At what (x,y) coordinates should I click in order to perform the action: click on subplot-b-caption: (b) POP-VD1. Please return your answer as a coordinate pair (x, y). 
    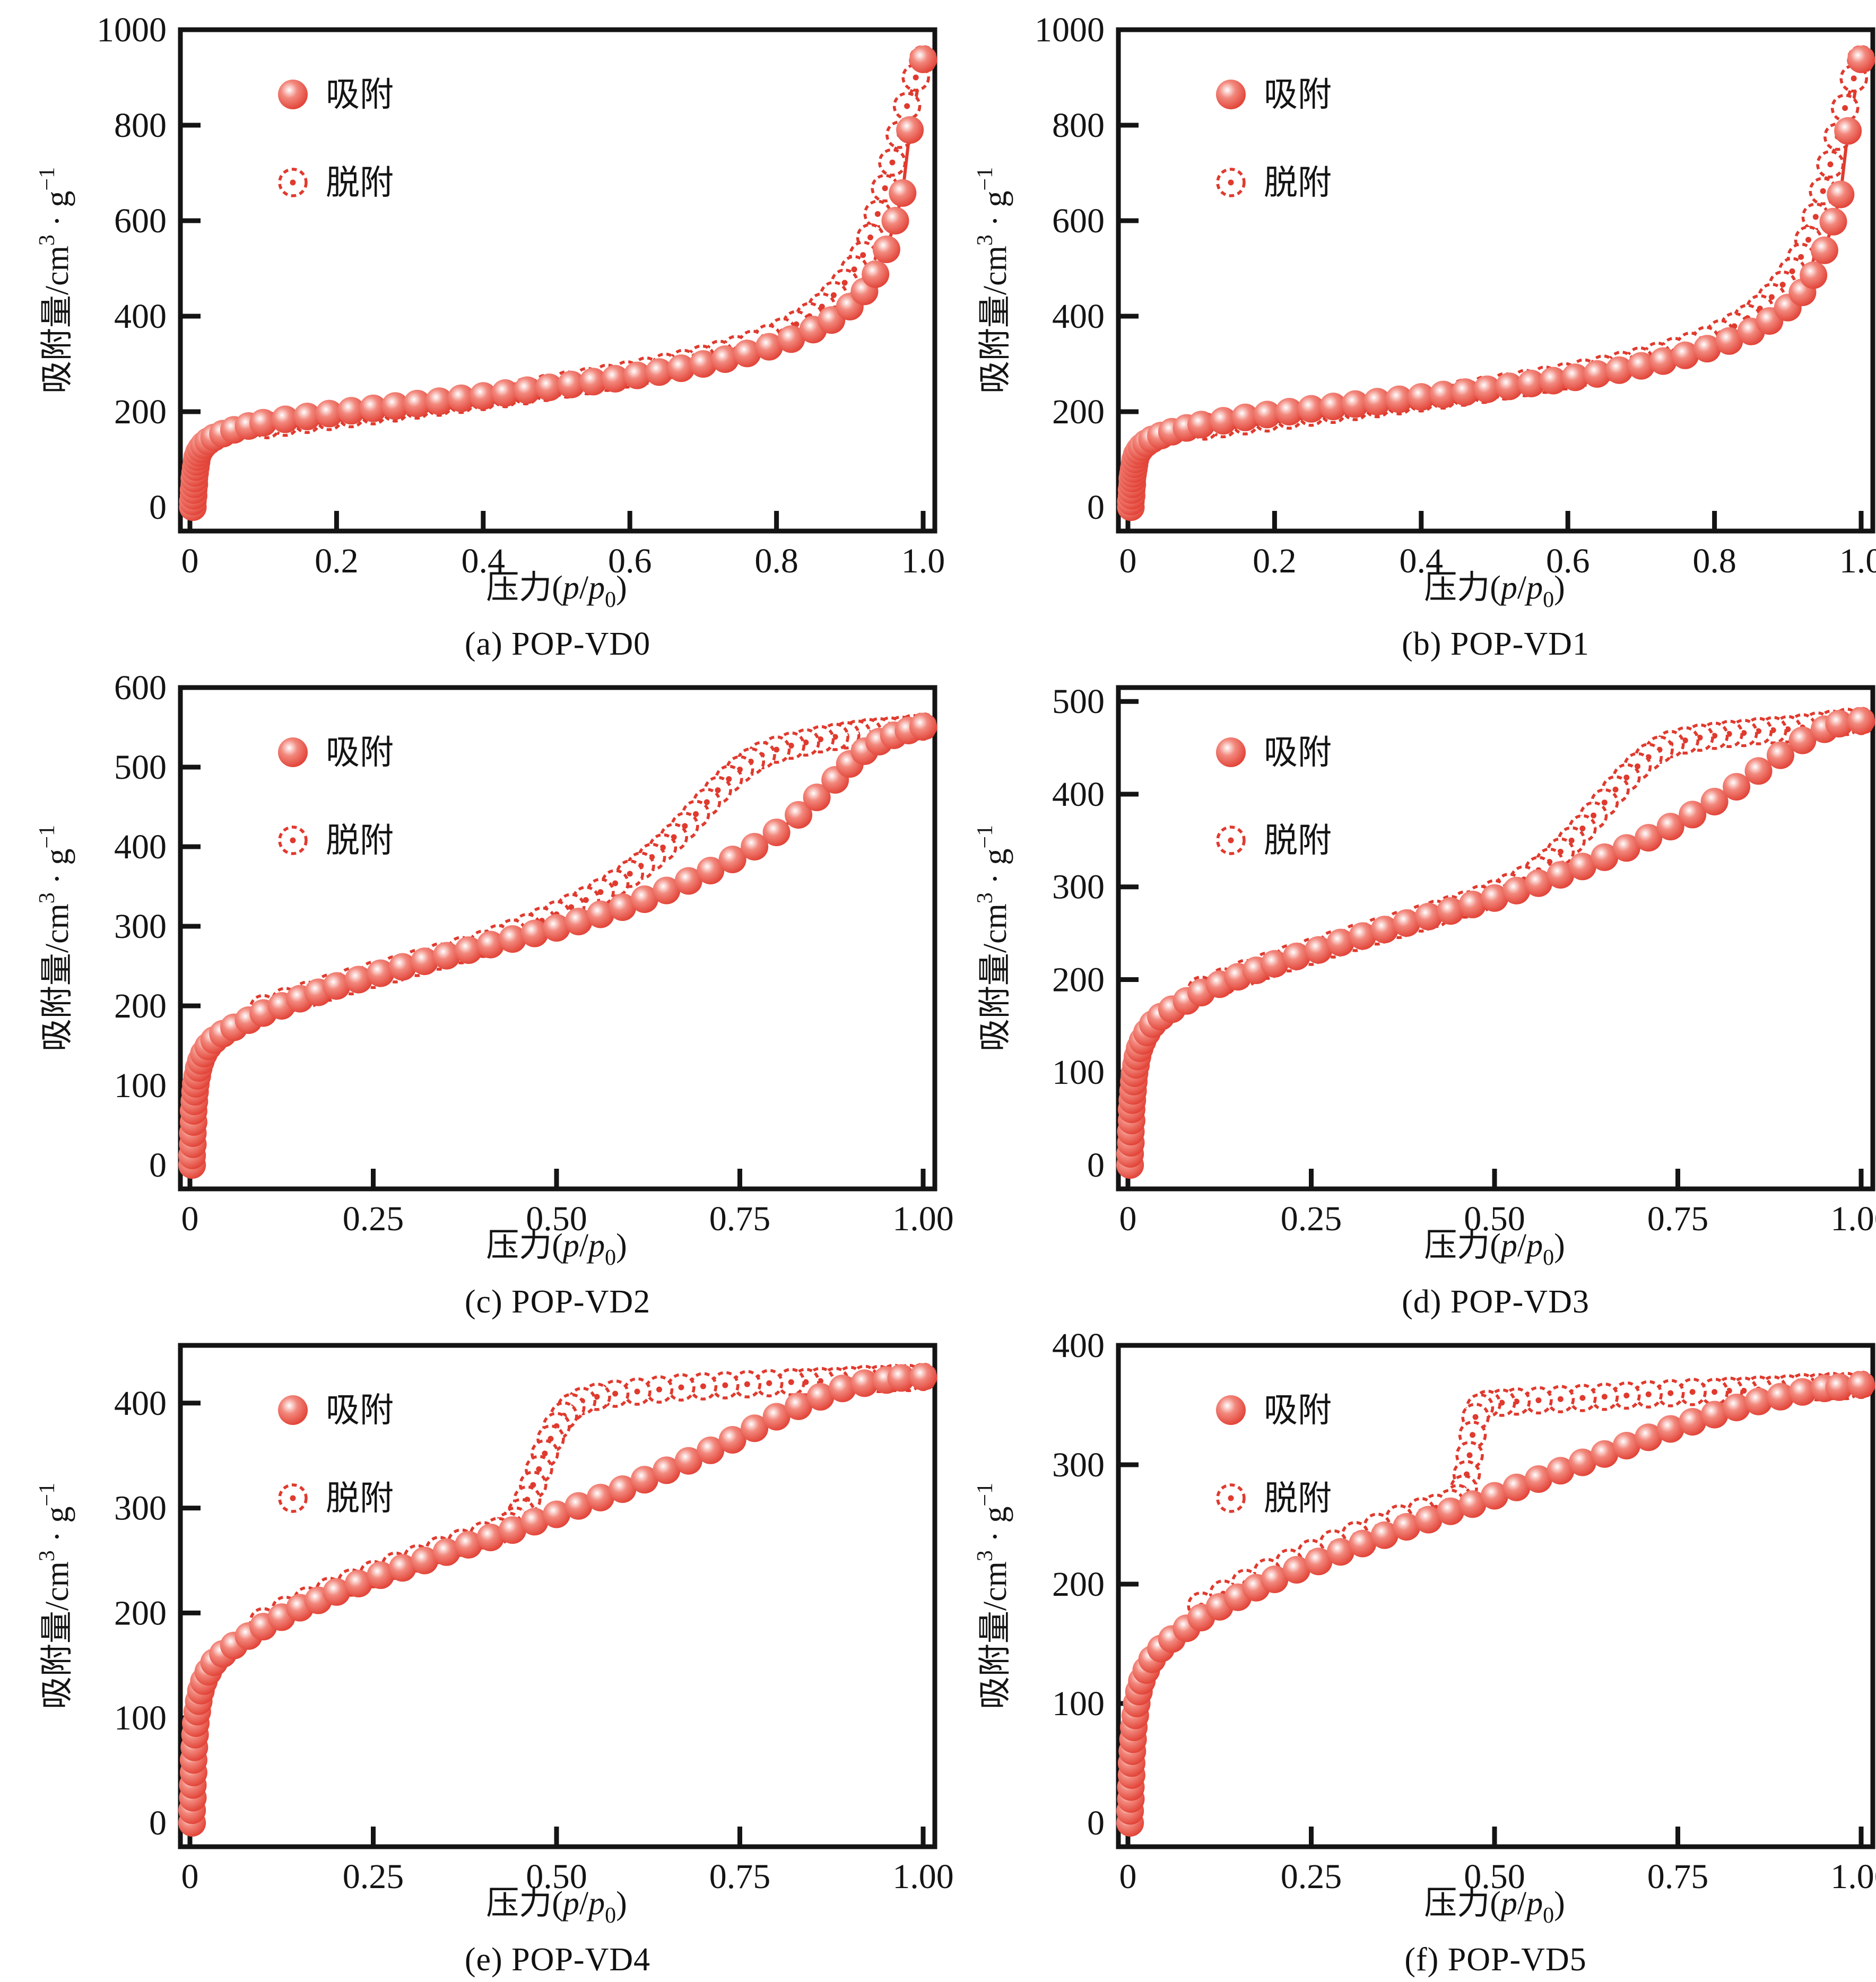
    Looking at the image, I should click on (1495, 644).